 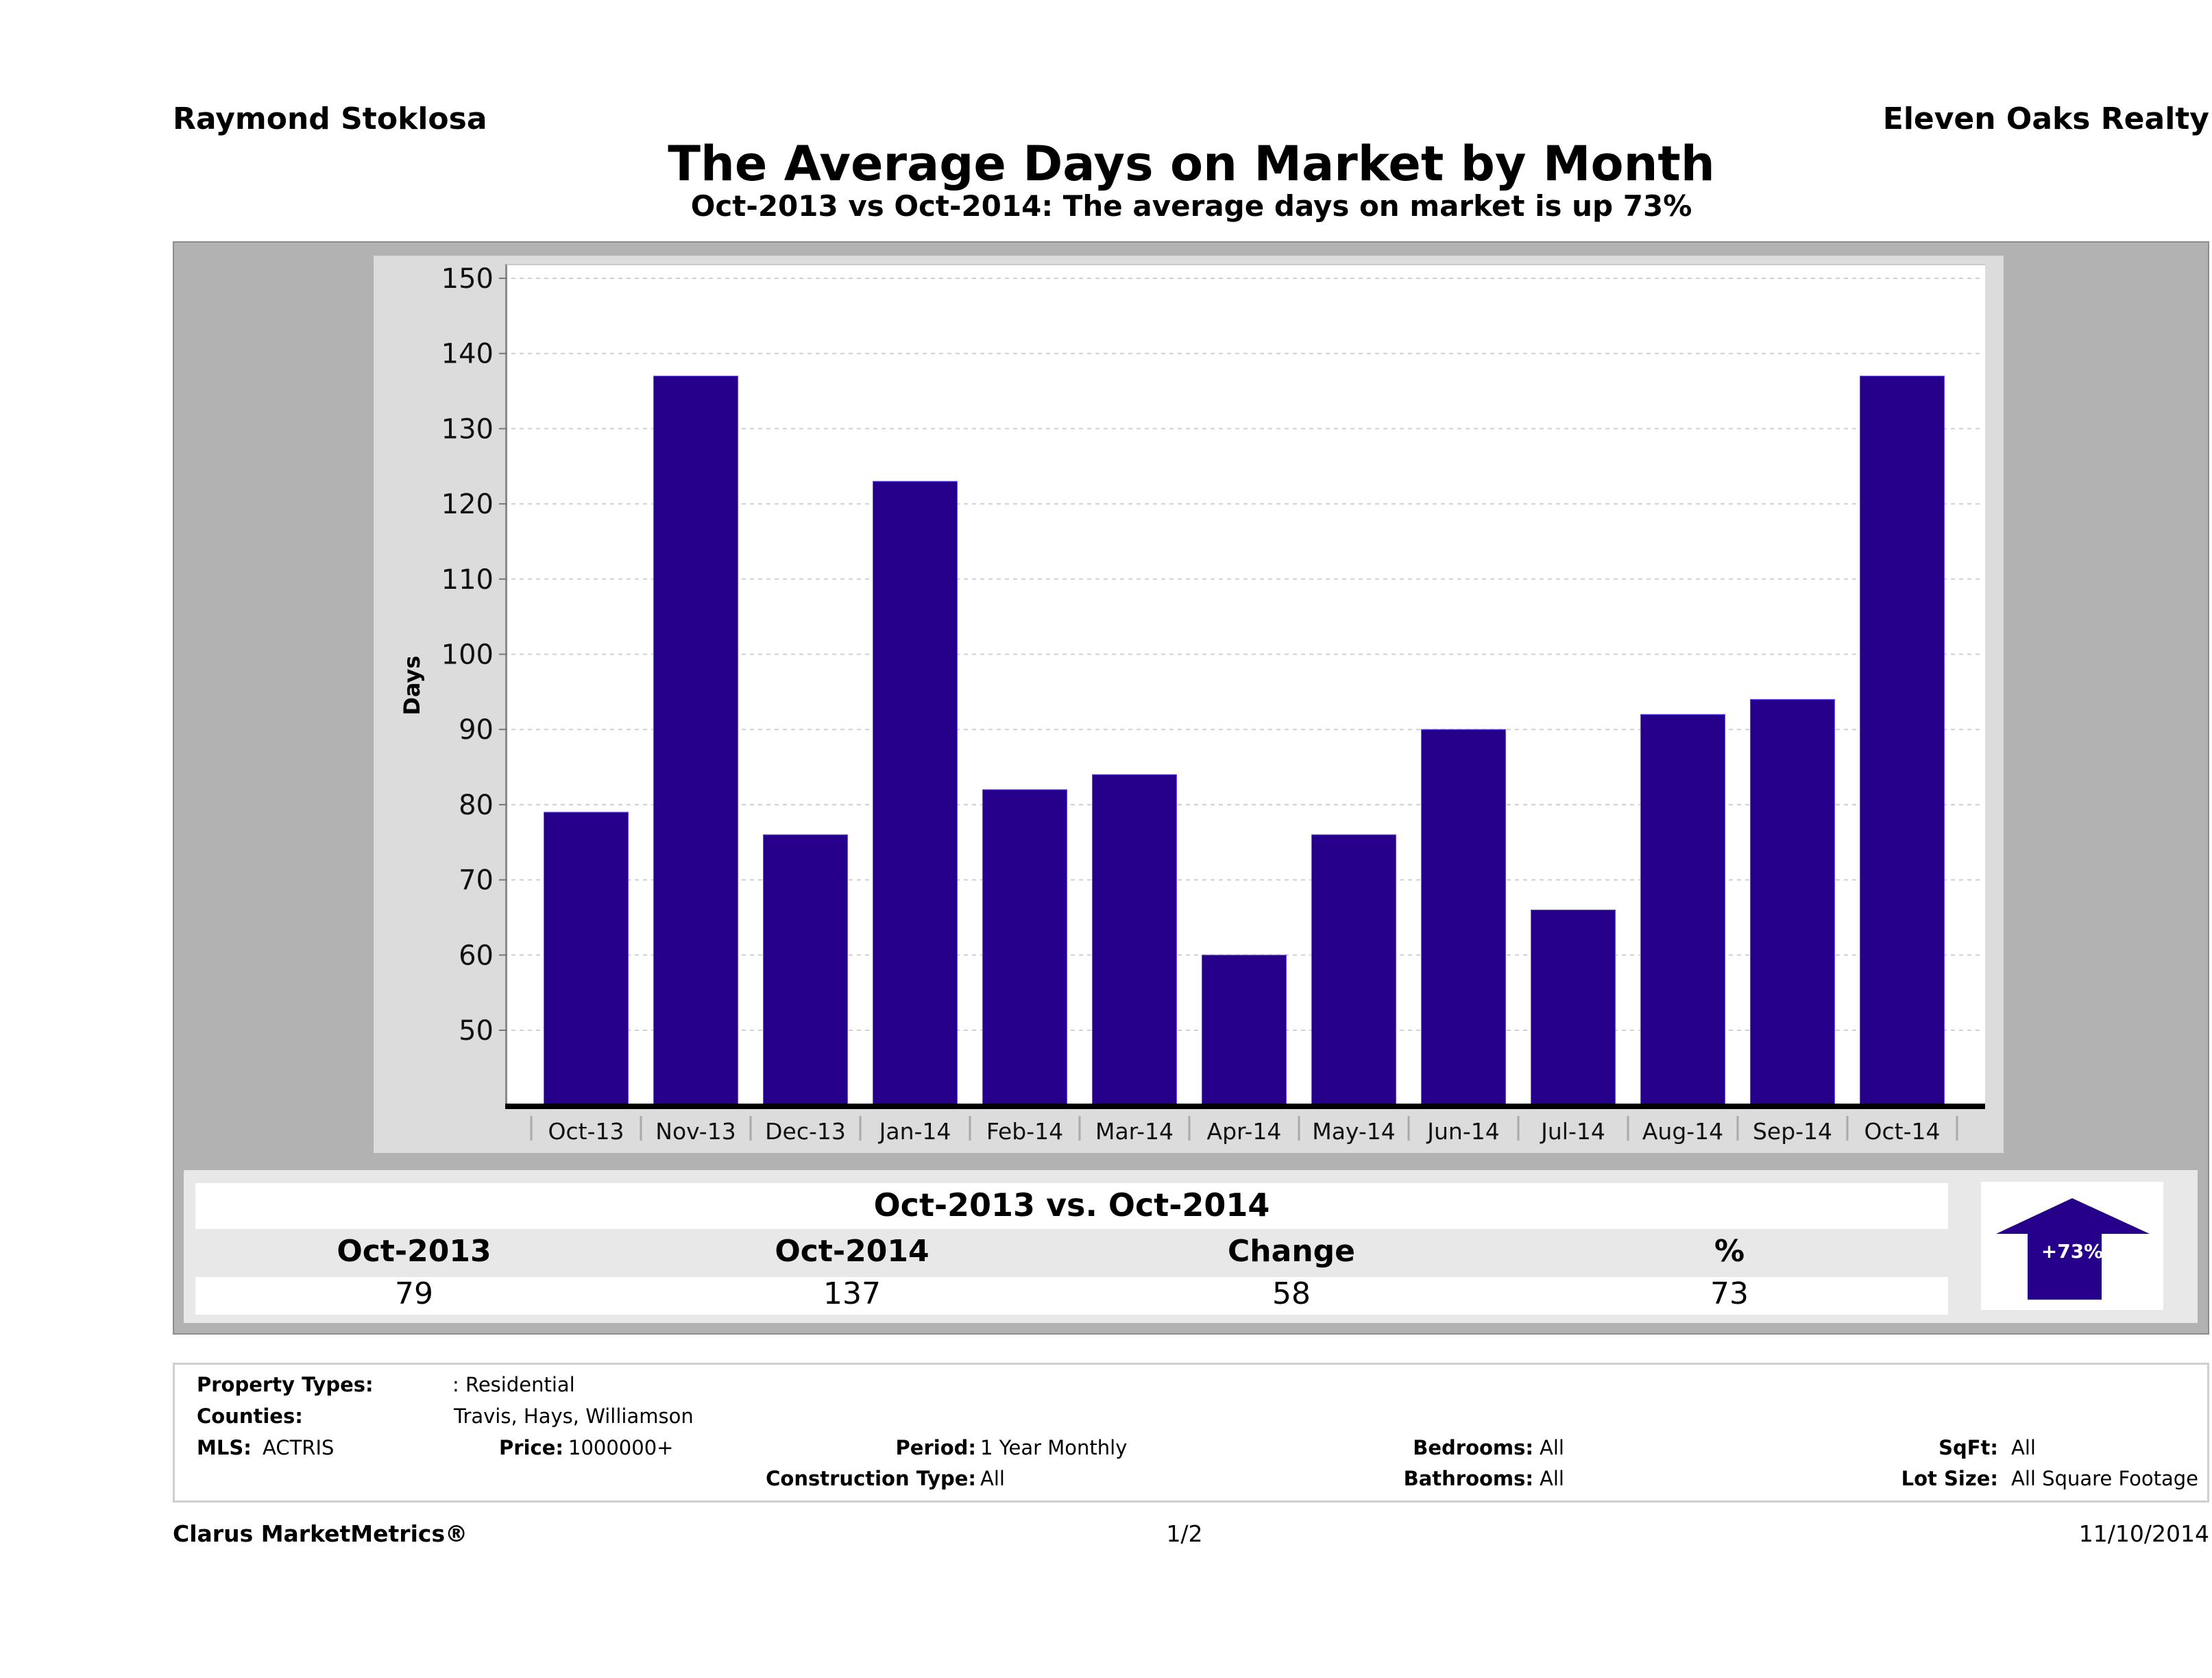 What do you see at coordinates (513, 1384) in the screenshot?
I see `property-types-value: : Residential` at bounding box center [513, 1384].